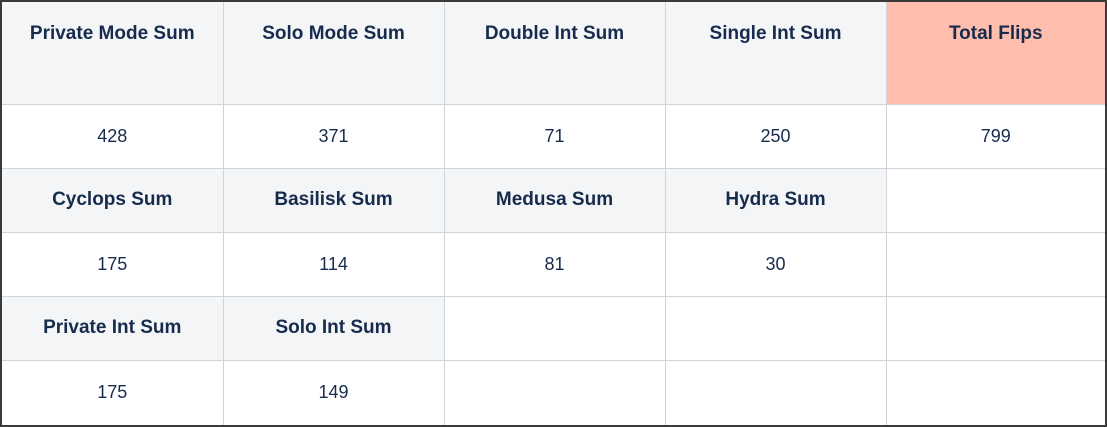  Describe the element at coordinates (333, 136) in the screenshot. I see `value-solo-mode-sum: 371` at that location.